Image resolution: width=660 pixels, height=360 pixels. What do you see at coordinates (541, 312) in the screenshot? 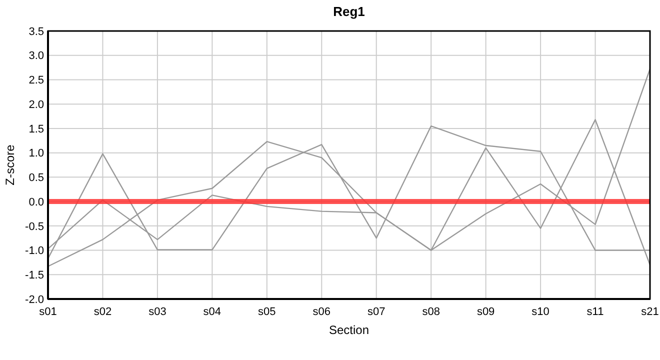
I see `x-tick-label: s10` at bounding box center [541, 312].